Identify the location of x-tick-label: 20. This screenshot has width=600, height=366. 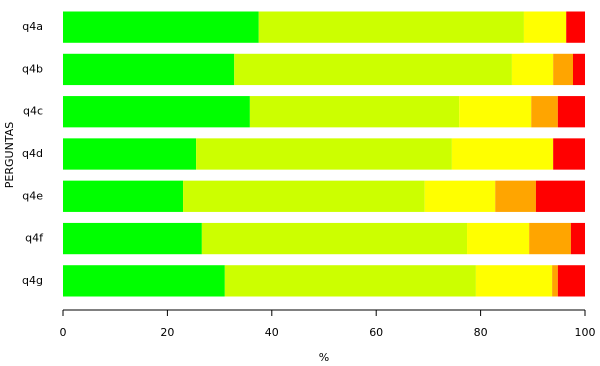
(167, 332).